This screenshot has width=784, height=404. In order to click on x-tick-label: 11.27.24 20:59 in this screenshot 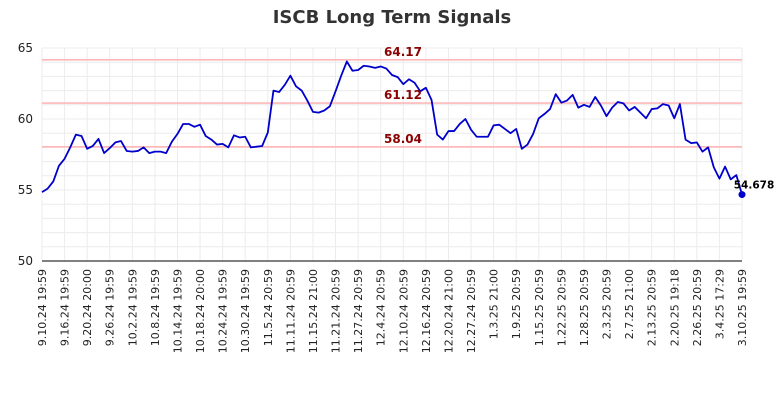, I will do `click(358, 311)`.